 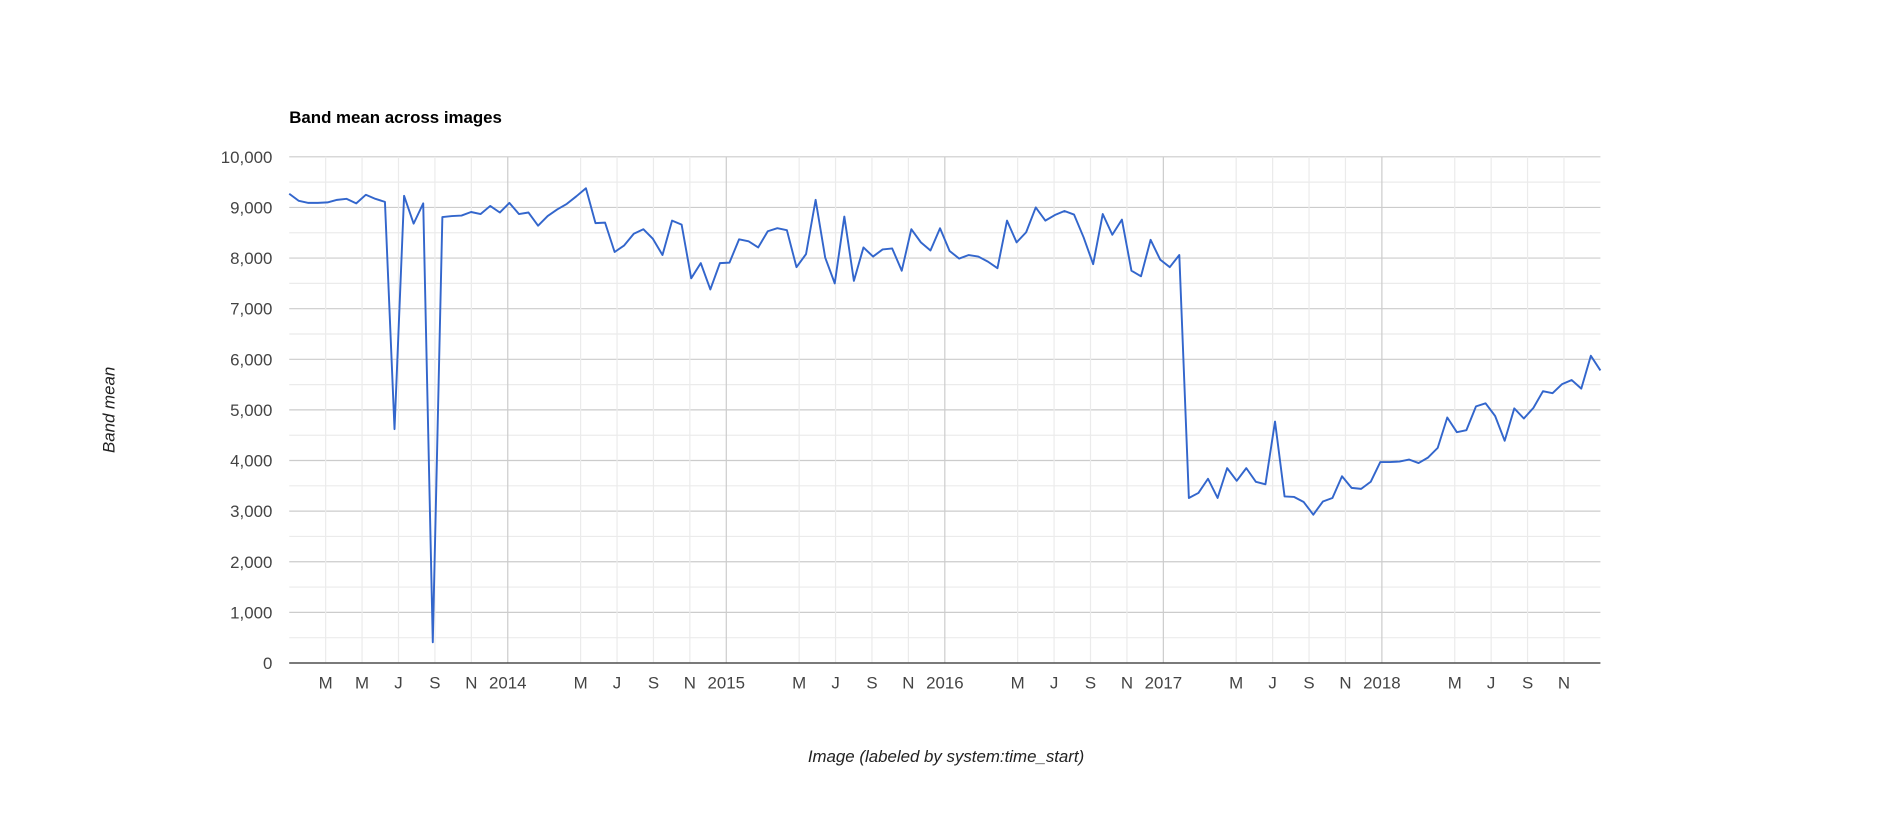 What do you see at coordinates (251, 359) in the screenshot?
I see `y-tick-label: 6,000` at bounding box center [251, 359].